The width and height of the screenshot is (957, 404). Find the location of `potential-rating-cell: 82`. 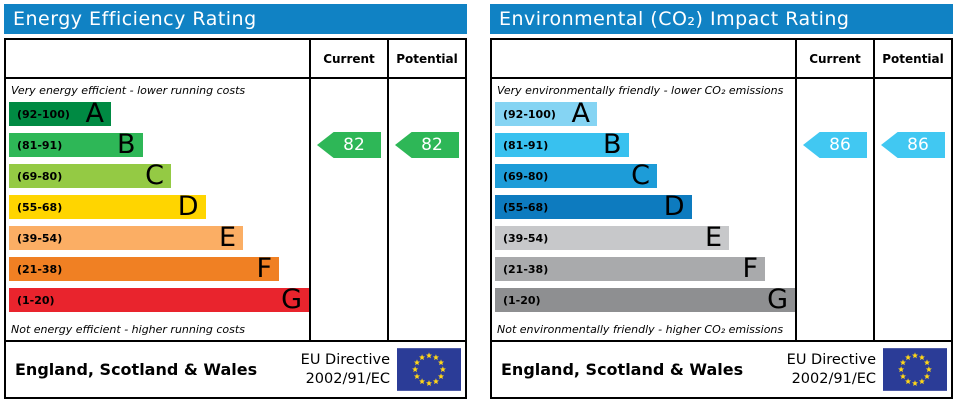

potential-rating-cell: 82 is located at coordinates (426, 209).